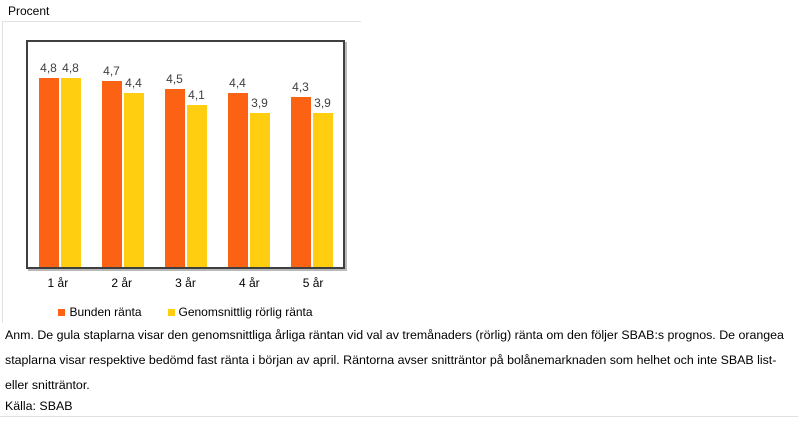 The width and height of the screenshot is (798, 421). Describe the element at coordinates (122, 283) in the screenshot. I see `x-axis-label: 2 år` at that location.